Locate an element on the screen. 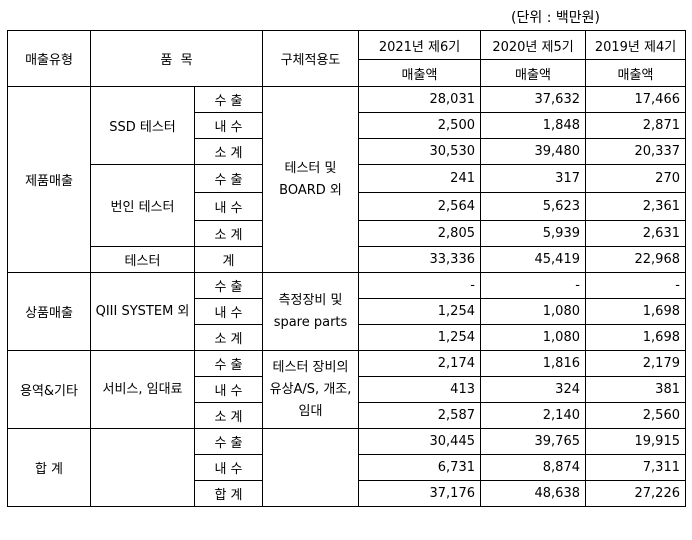  value-cell: 317 is located at coordinates (533, 178).